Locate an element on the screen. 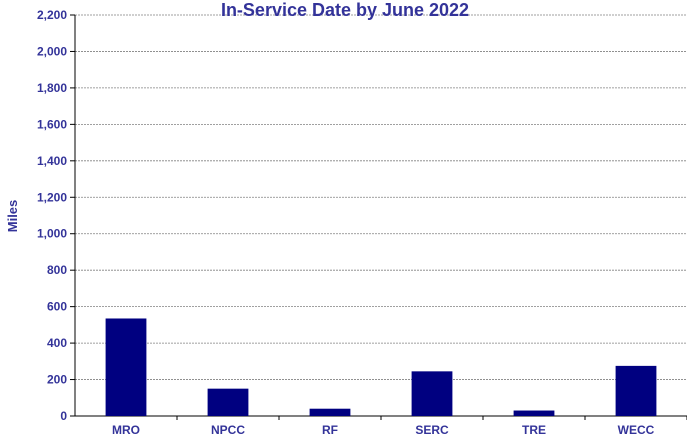 This screenshot has height=438, width=687. x-tick-label: WECC is located at coordinates (636, 430).